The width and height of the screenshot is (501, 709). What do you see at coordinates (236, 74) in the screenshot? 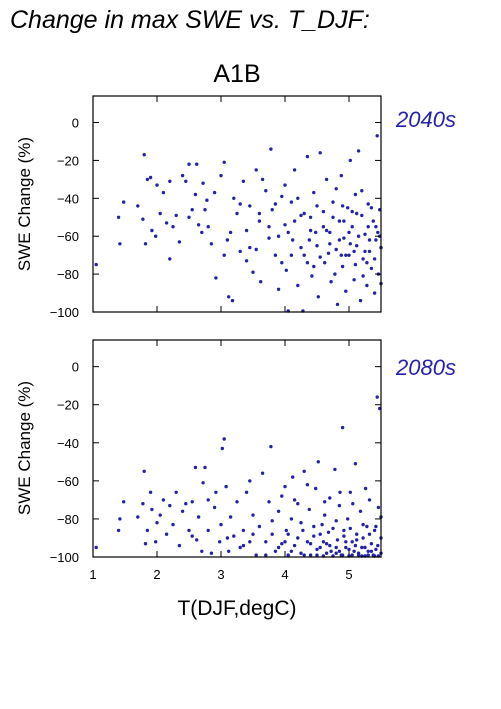
I see `scenario-label: A1B` at bounding box center [236, 74].